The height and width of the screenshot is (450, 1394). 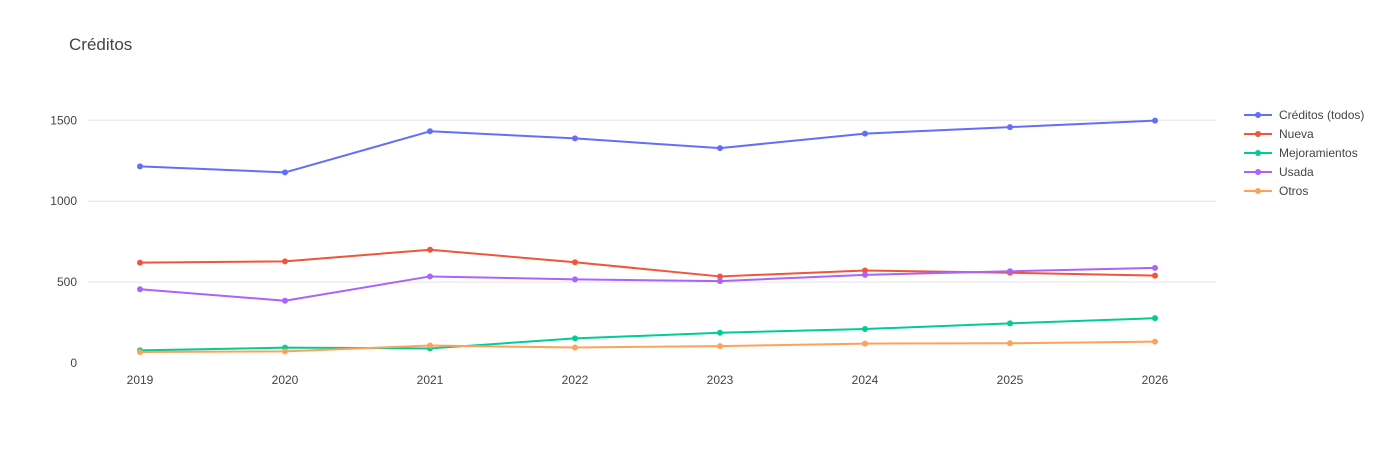 I want to click on x-axis: 2019 2020 2021 2022 2023 2024 2025 2026, so click(x=648, y=380).